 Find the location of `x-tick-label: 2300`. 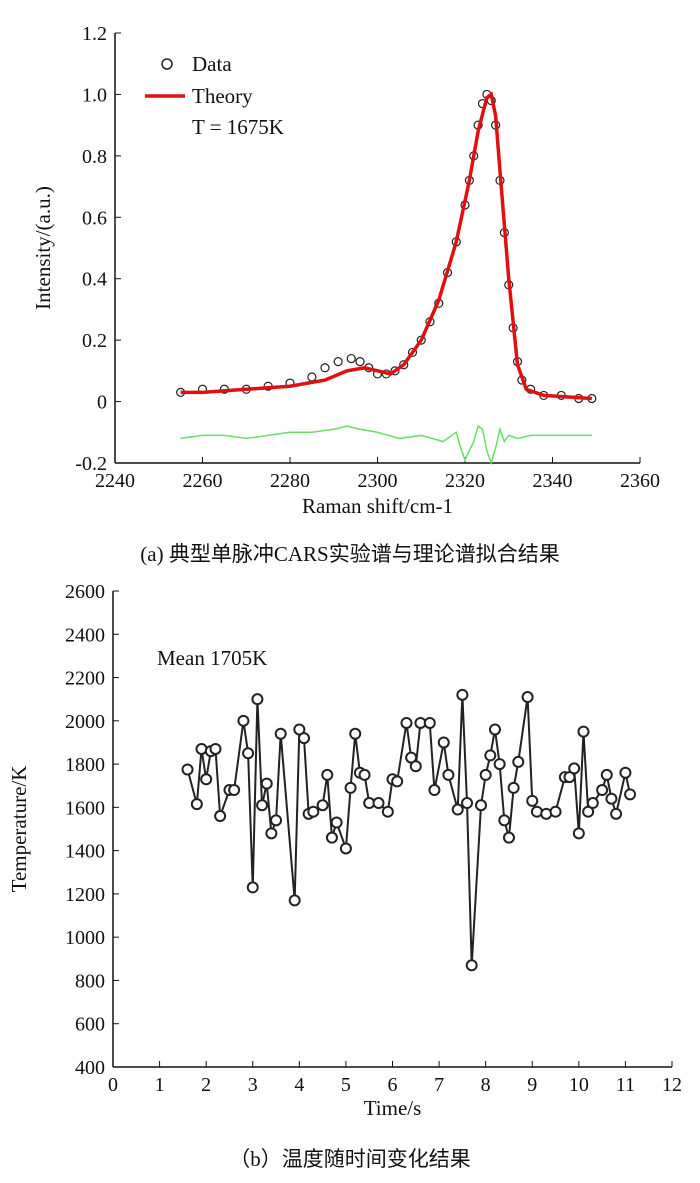

x-tick-label: 2300 is located at coordinates (378, 481).